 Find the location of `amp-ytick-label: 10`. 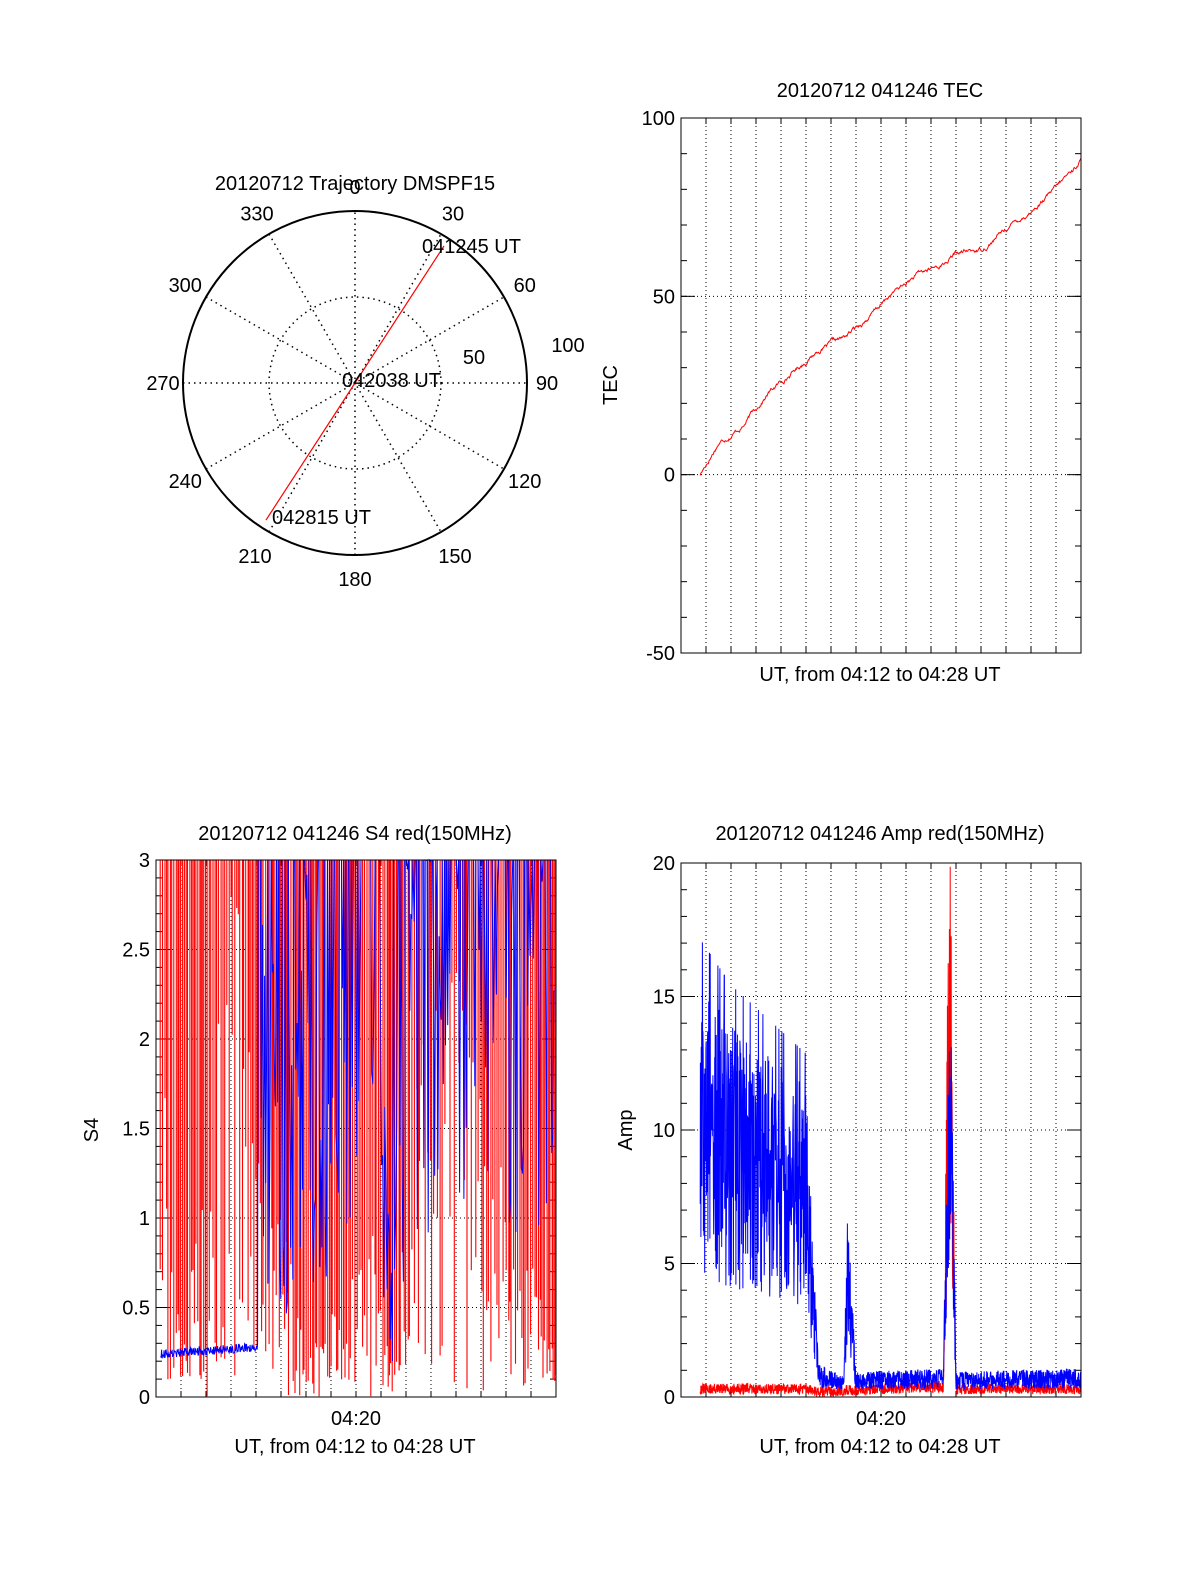

amp-ytick-label: 10 is located at coordinates (664, 1131).